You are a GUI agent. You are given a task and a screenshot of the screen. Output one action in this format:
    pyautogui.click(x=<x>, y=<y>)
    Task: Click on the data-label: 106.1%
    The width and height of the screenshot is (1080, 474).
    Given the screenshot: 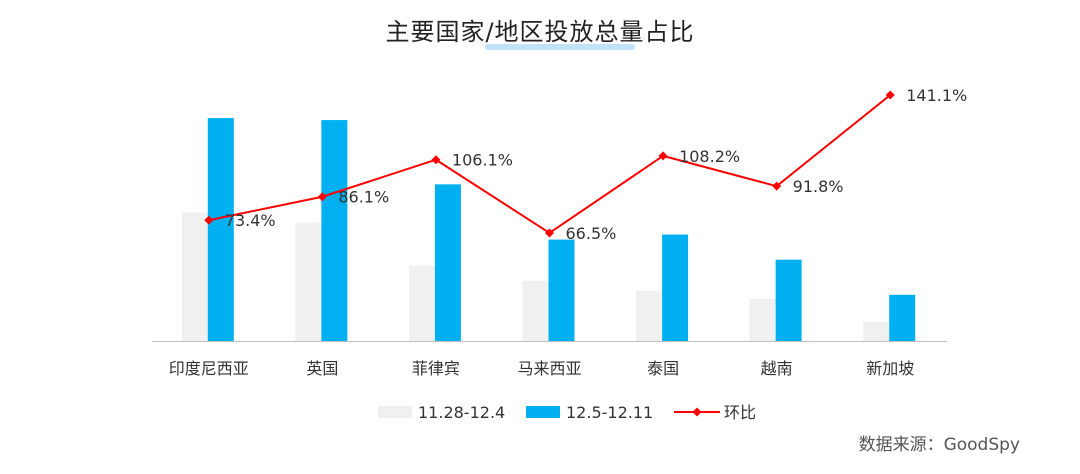 What is the action you would take?
    pyautogui.click(x=482, y=160)
    